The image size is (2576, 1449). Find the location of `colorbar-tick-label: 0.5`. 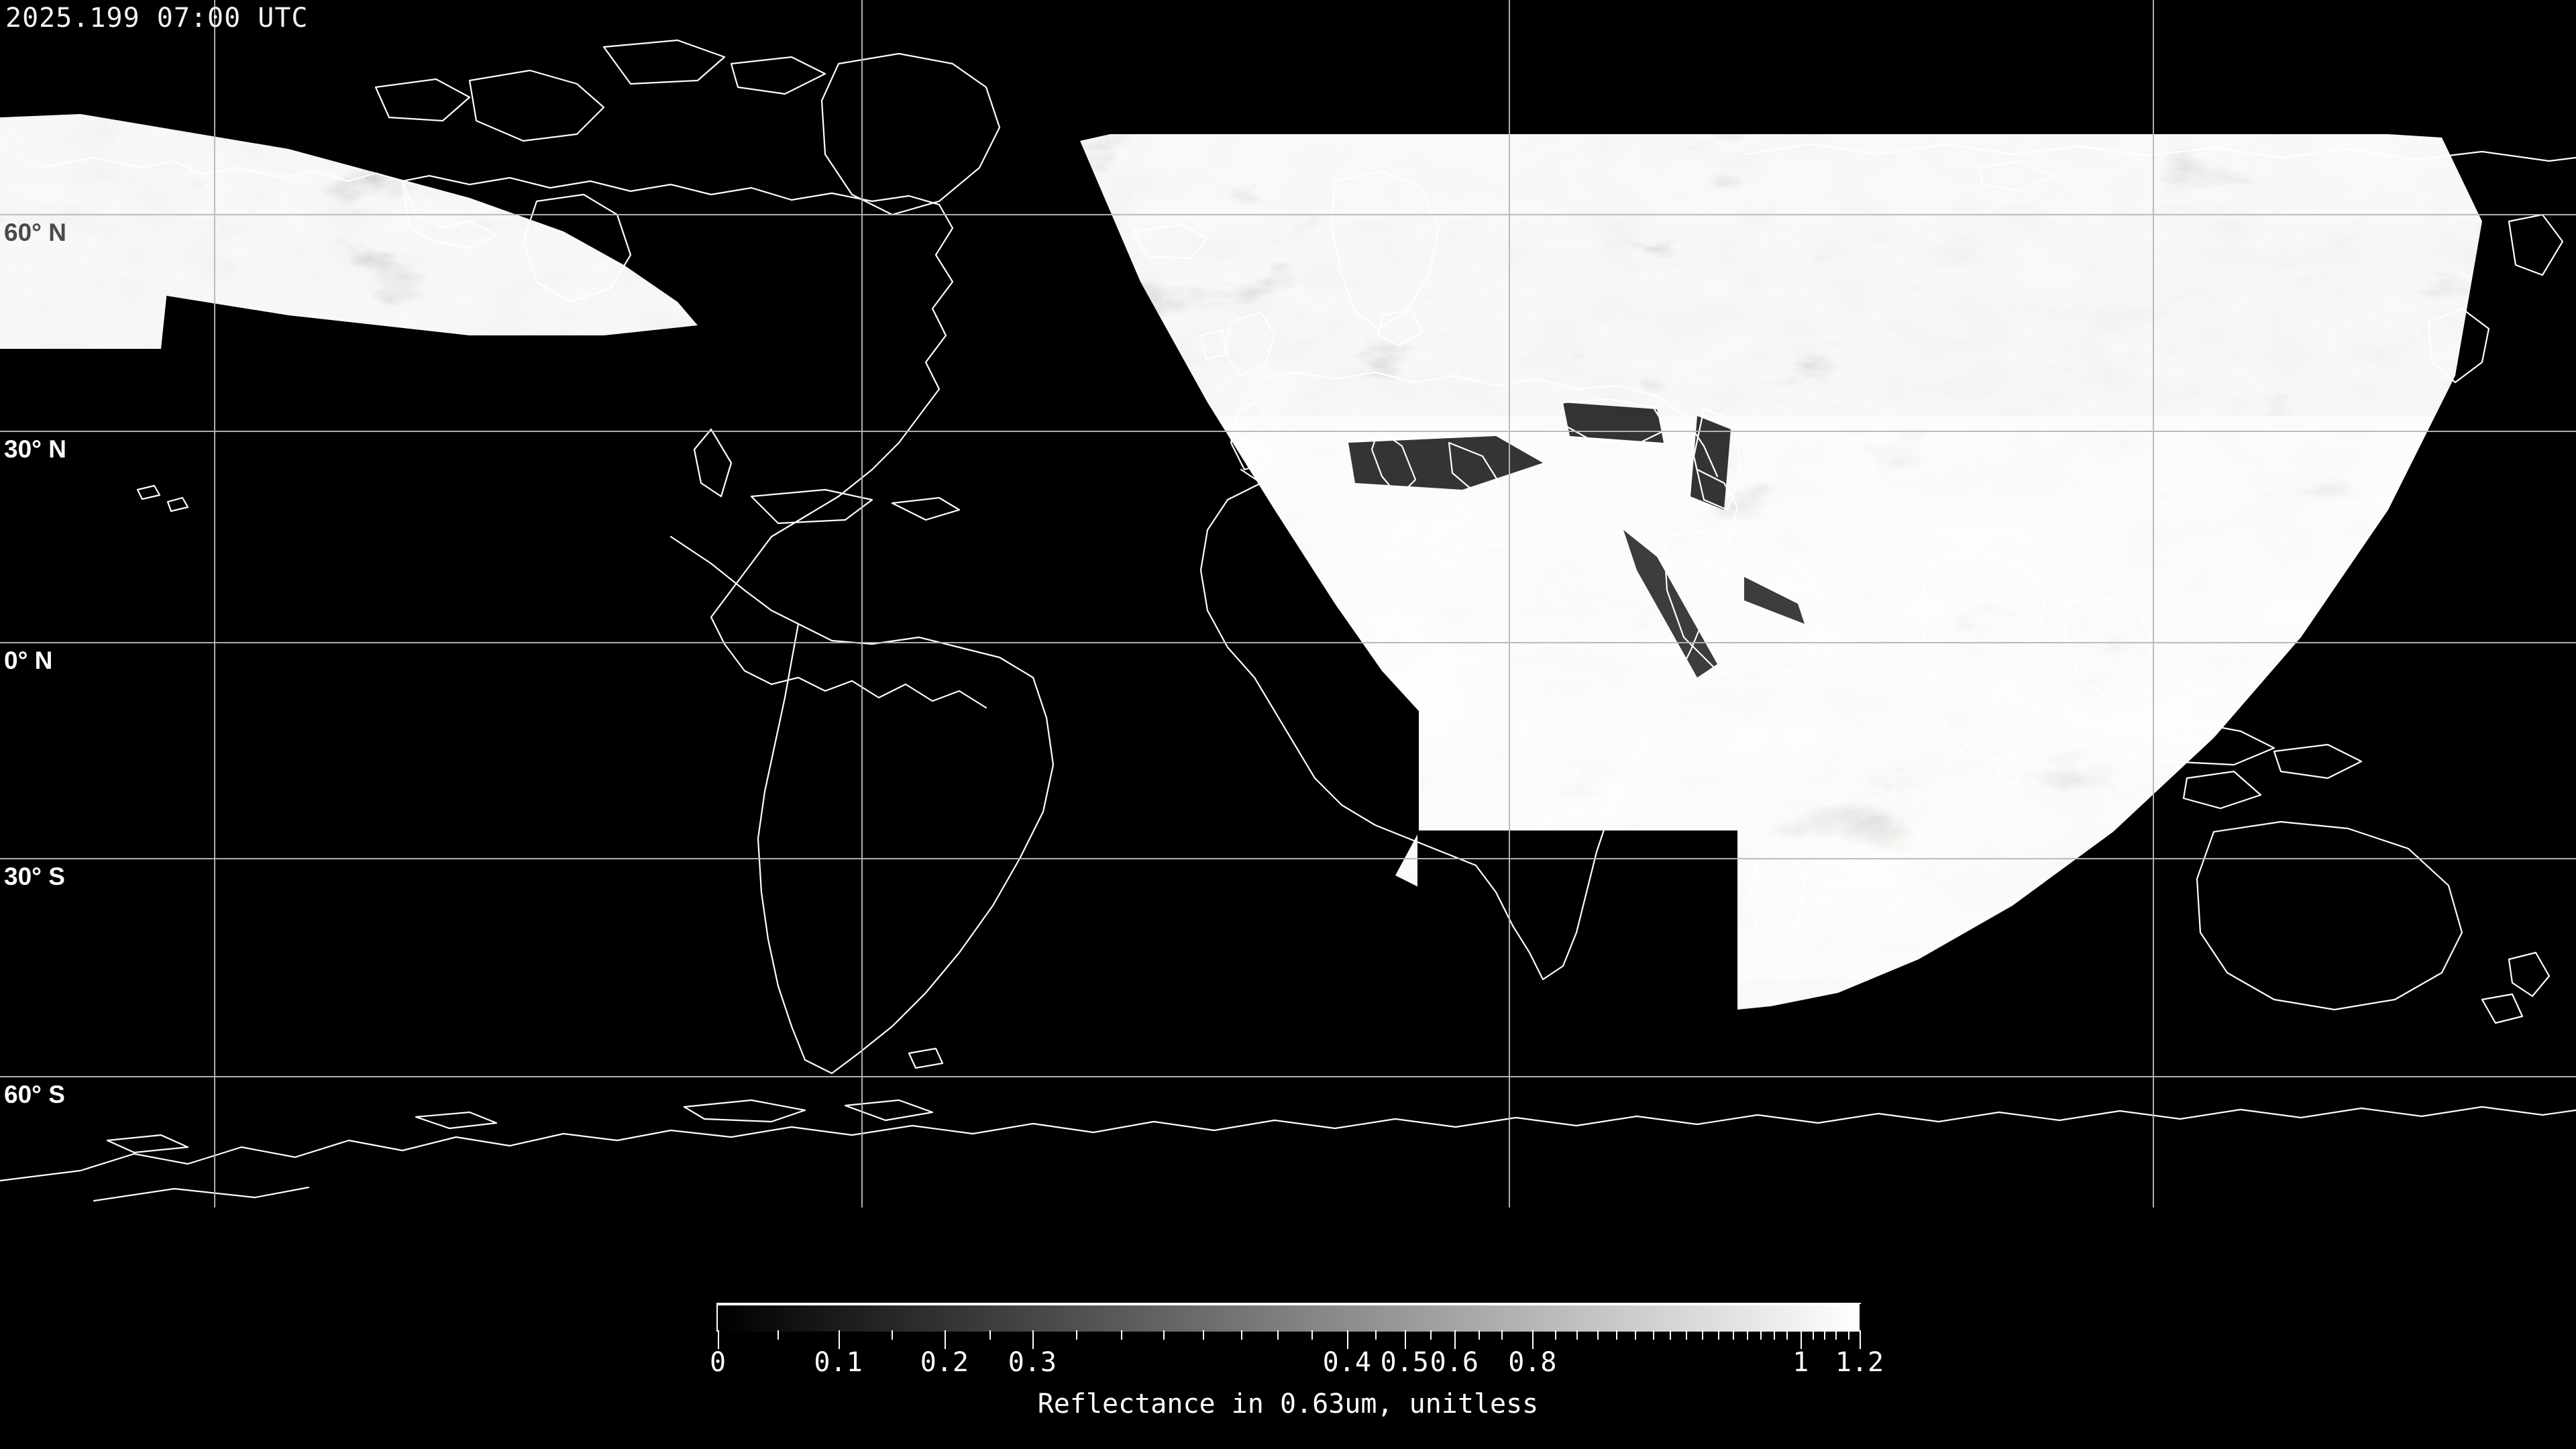

colorbar-tick-label: 0.5 is located at coordinates (1404, 1362).